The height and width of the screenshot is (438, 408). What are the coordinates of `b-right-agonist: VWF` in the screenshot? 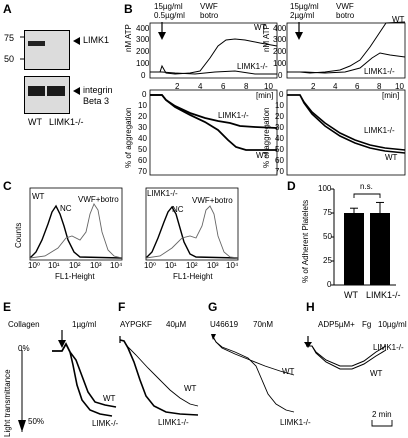 It's located at (345, 6).